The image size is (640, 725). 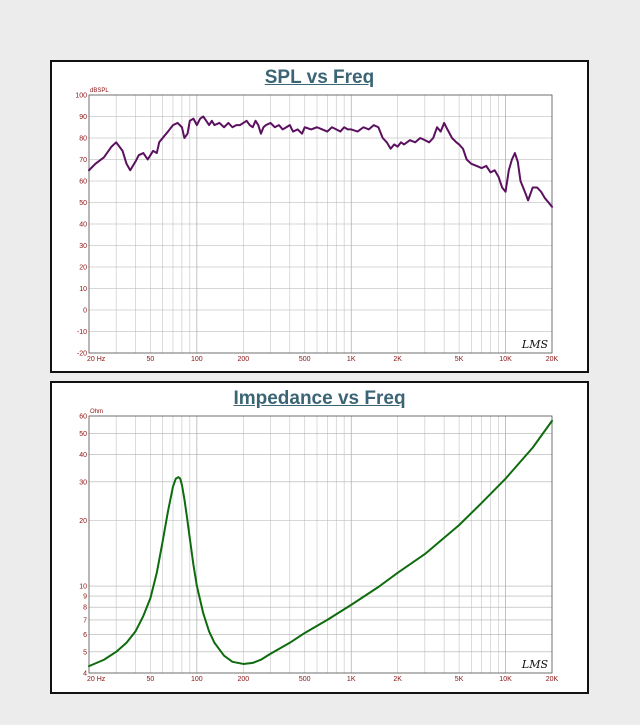 What do you see at coordinates (319, 77) in the screenshot?
I see `chart-title: SPL vs Freq` at bounding box center [319, 77].